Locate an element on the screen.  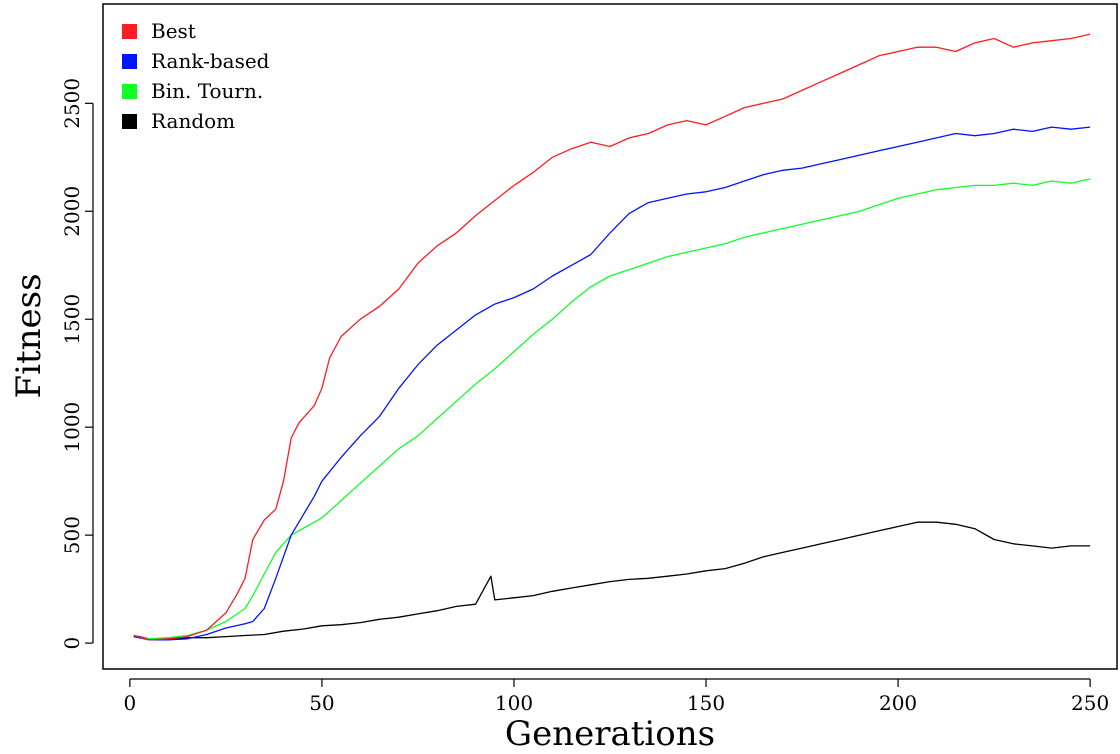
x-tick-label: 100 is located at coordinates (514, 703).